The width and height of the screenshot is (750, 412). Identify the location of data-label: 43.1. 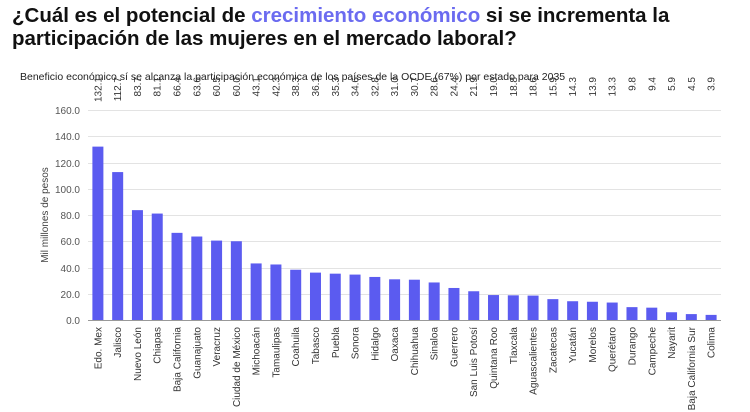
(257, 87).